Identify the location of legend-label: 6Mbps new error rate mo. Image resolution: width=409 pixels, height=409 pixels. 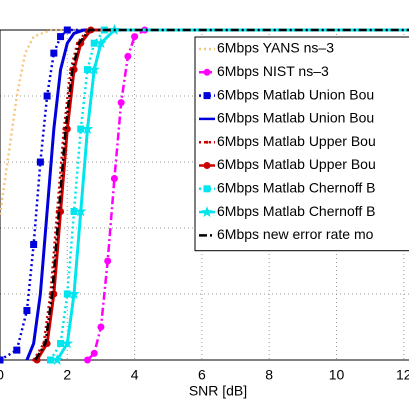
(295, 234).